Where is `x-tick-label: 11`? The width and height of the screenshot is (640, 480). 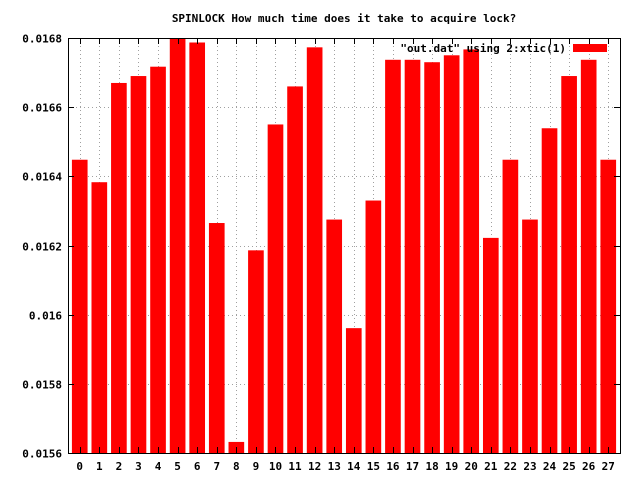
x-tick-label: 11 is located at coordinates (295, 466).